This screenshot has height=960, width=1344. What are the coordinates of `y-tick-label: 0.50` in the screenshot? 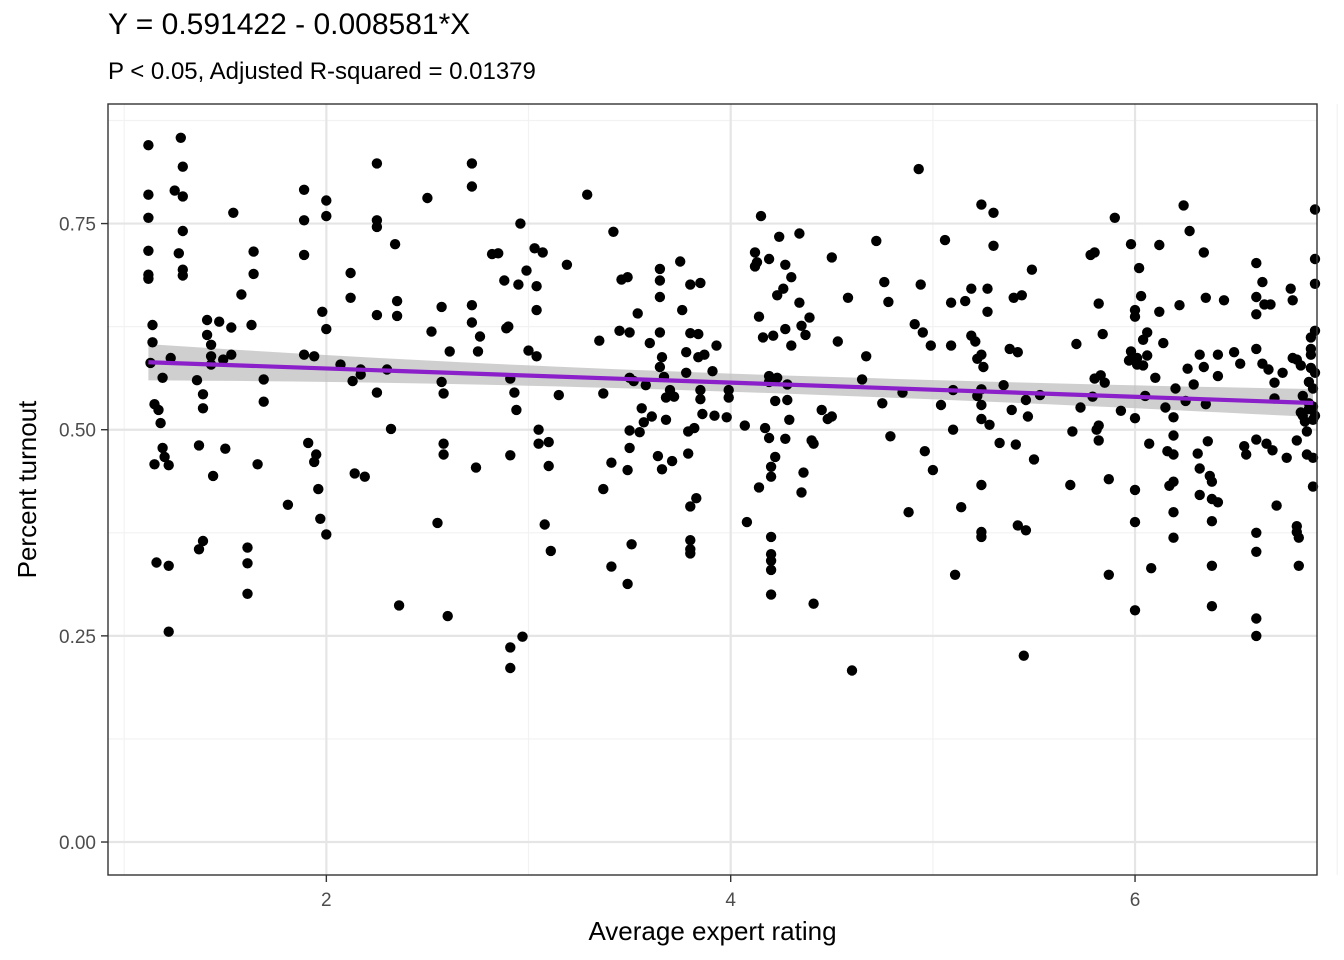 It's located at (77, 431).